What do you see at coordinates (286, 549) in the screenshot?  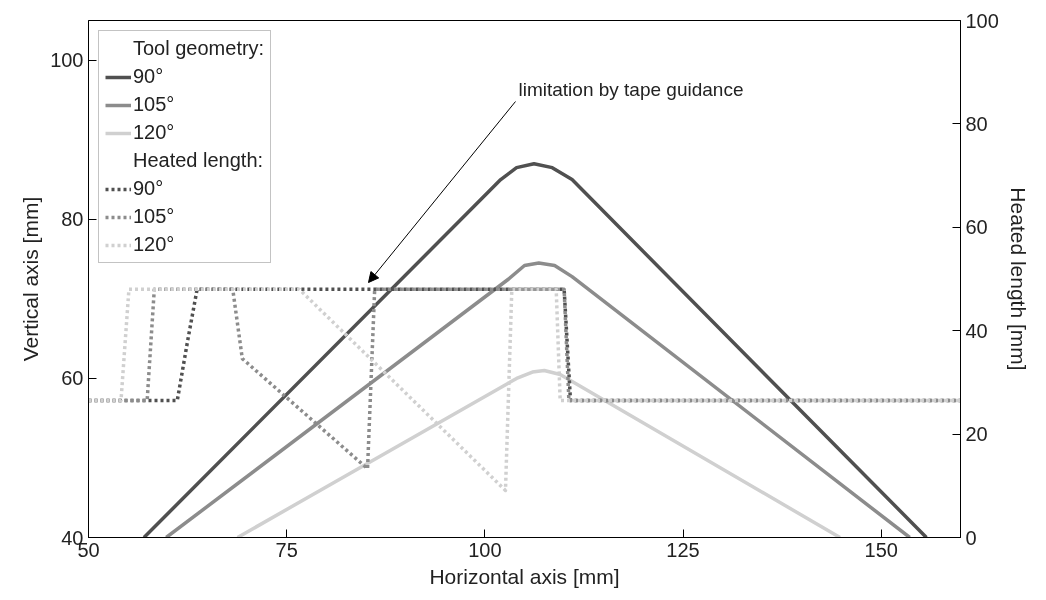 I see `x-tick-label: 75` at bounding box center [286, 549].